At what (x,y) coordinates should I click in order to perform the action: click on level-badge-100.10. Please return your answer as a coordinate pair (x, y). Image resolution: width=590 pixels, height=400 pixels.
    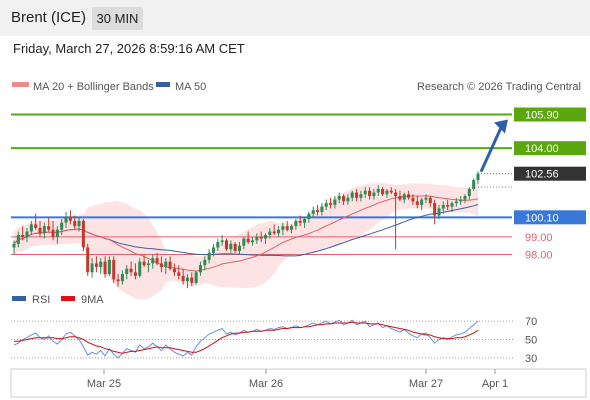
    Looking at the image, I should click on (550, 217).